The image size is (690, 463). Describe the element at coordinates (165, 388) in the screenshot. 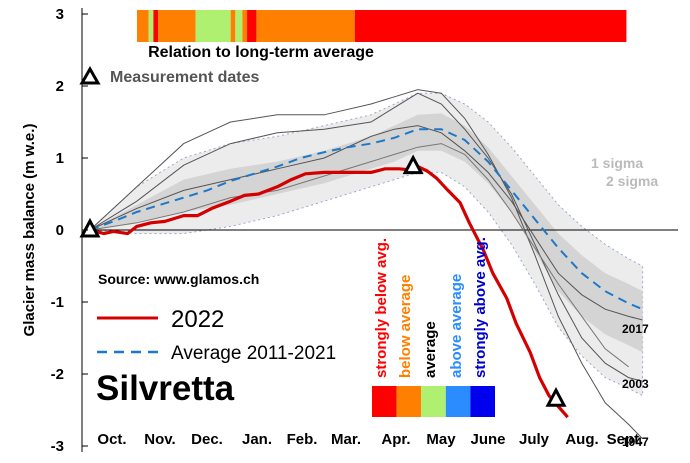

I see `chart-title: Silvretta` at that location.